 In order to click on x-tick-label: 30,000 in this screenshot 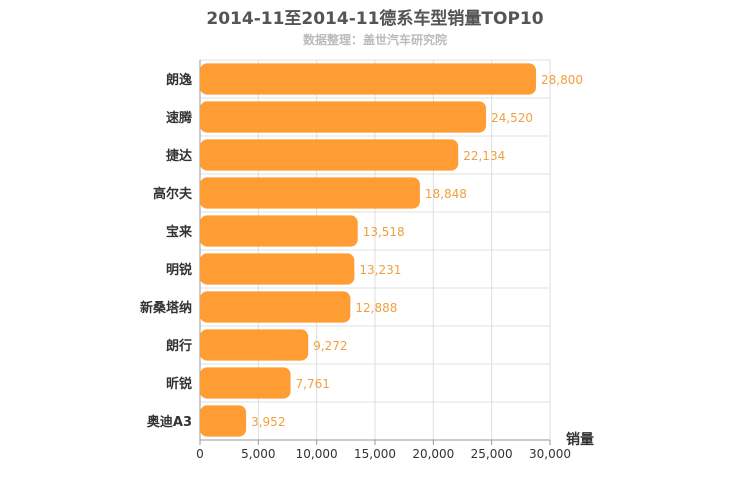, I will do `click(550, 454)`.